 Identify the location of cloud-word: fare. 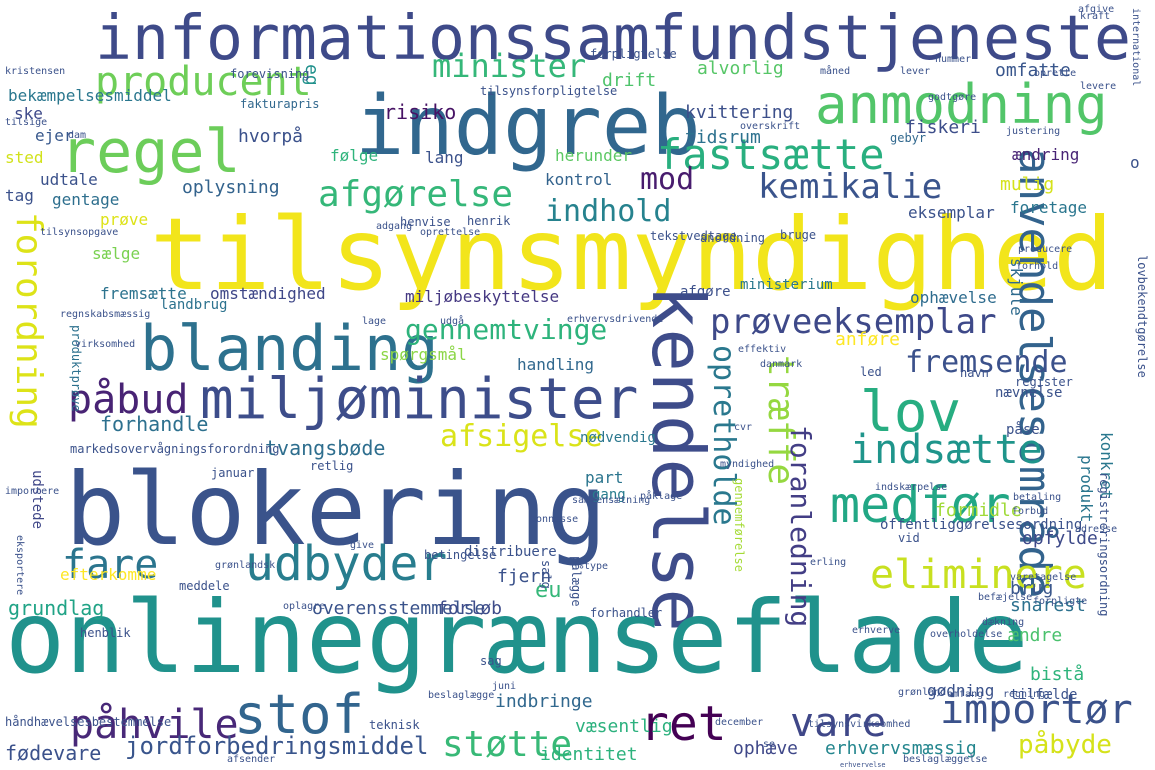
(110, 565).